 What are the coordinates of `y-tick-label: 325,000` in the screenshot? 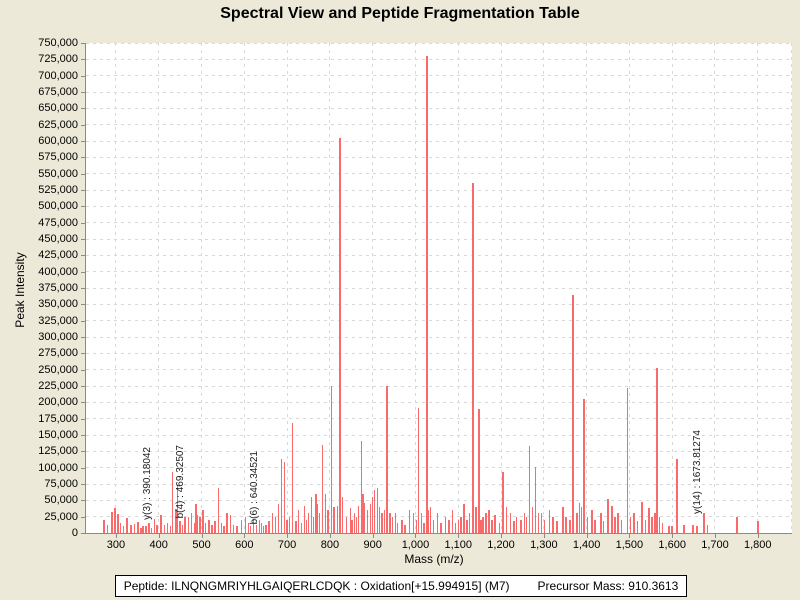 It's located at (58, 320).